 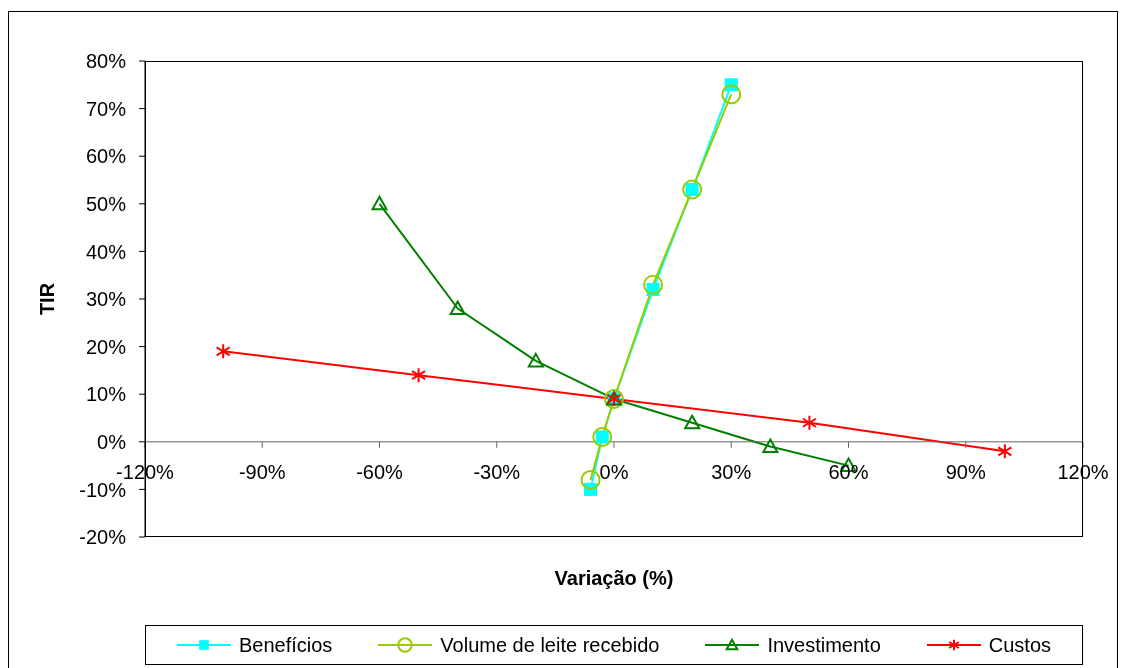 I want to click on y-tick-label: 20%, so click(x=106, y=346).